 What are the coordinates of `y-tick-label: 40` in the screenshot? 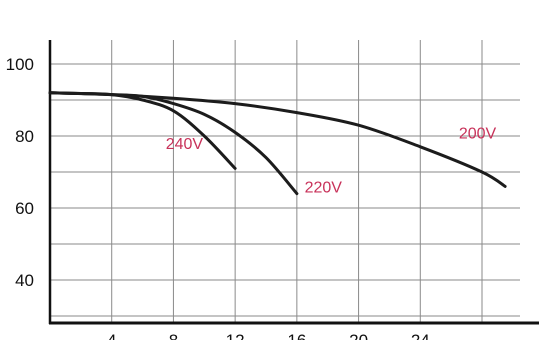 It's located at (24, 280).